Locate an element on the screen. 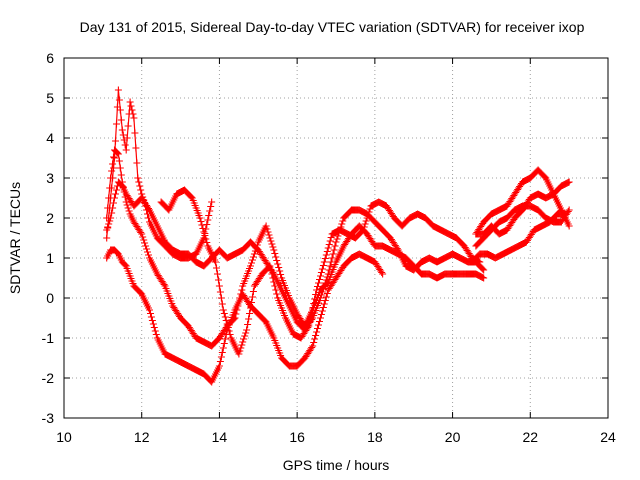 This screenshot has width=640, height=480. x-tick-label: 10 is located at coordinates (64, 437).